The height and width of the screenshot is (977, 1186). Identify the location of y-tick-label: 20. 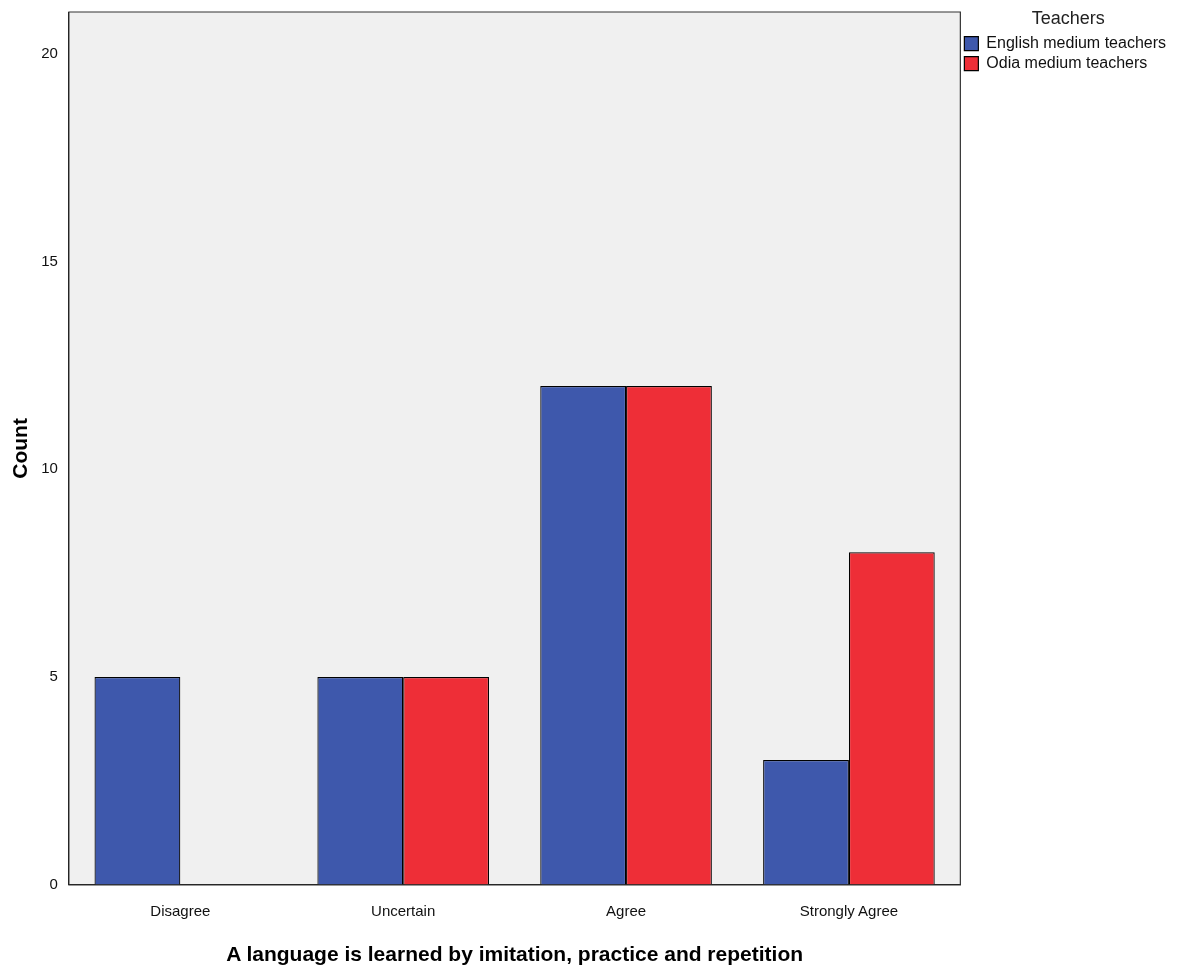
(49, 52).